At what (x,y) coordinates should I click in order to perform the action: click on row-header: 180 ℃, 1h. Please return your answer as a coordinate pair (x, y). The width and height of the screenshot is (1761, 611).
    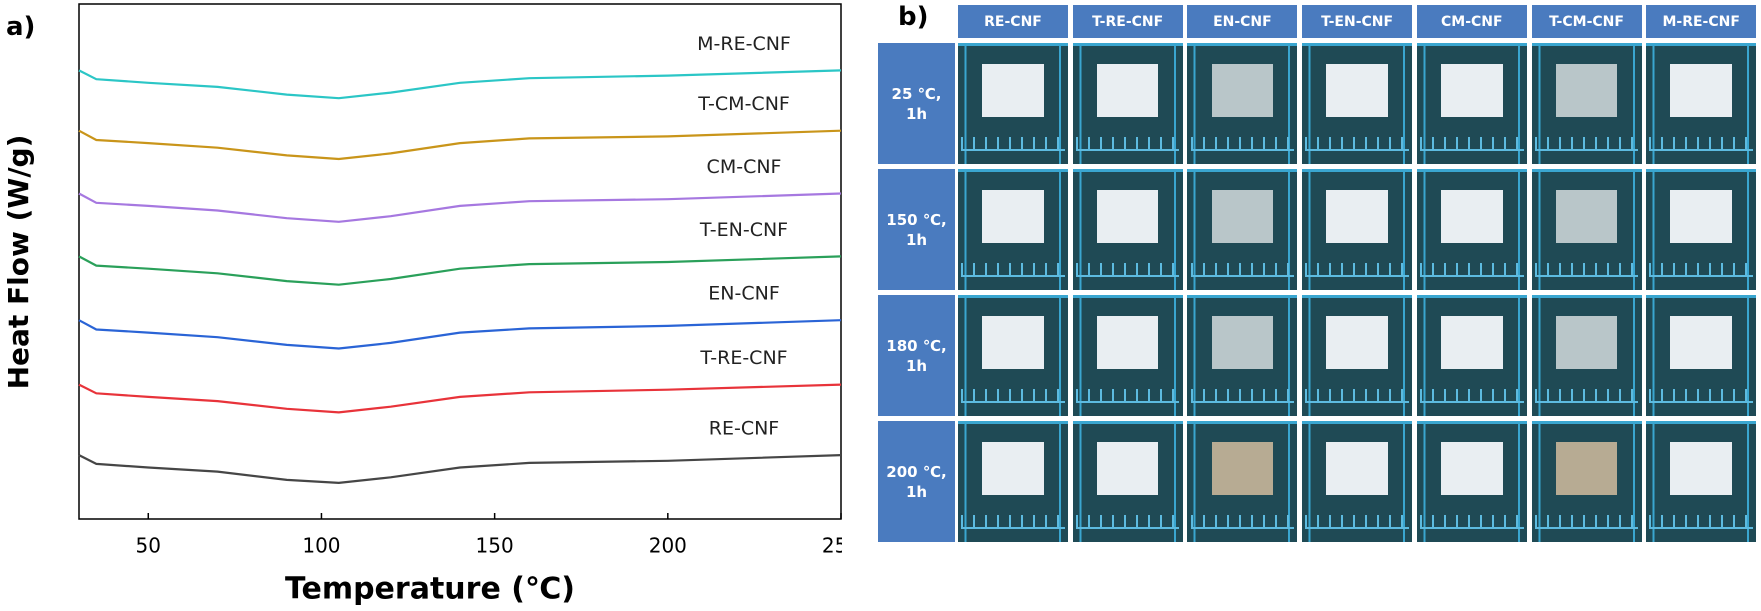
    Looking at the image, I should click on (916, 355).